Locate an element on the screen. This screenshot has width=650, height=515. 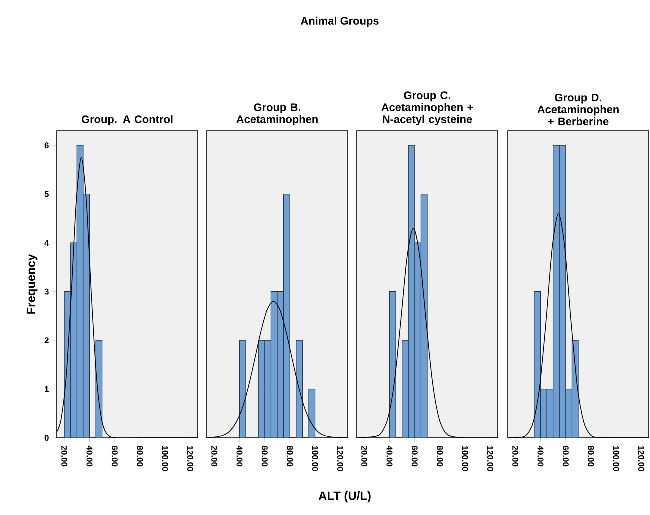
x-axis-title: ALT (U/L) is located at coordinates (344, 497).